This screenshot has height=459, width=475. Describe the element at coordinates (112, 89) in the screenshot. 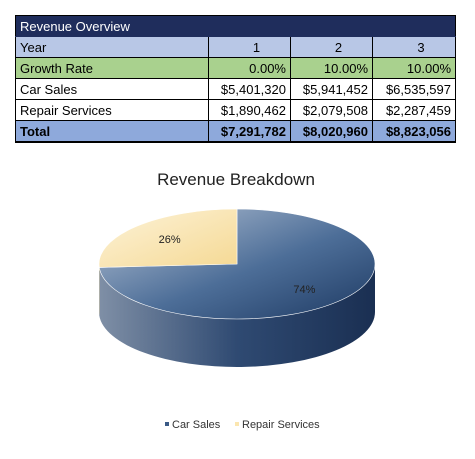

I see `row-label: Car Sales` at that location.